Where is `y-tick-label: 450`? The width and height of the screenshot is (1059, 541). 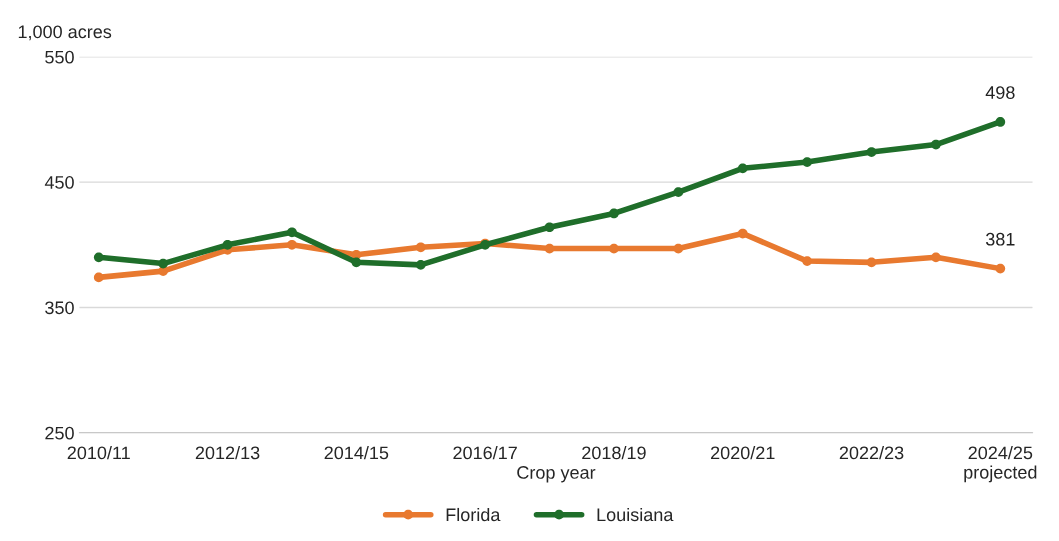
y-tick-label: 450 is located at coordinates (59, 182).